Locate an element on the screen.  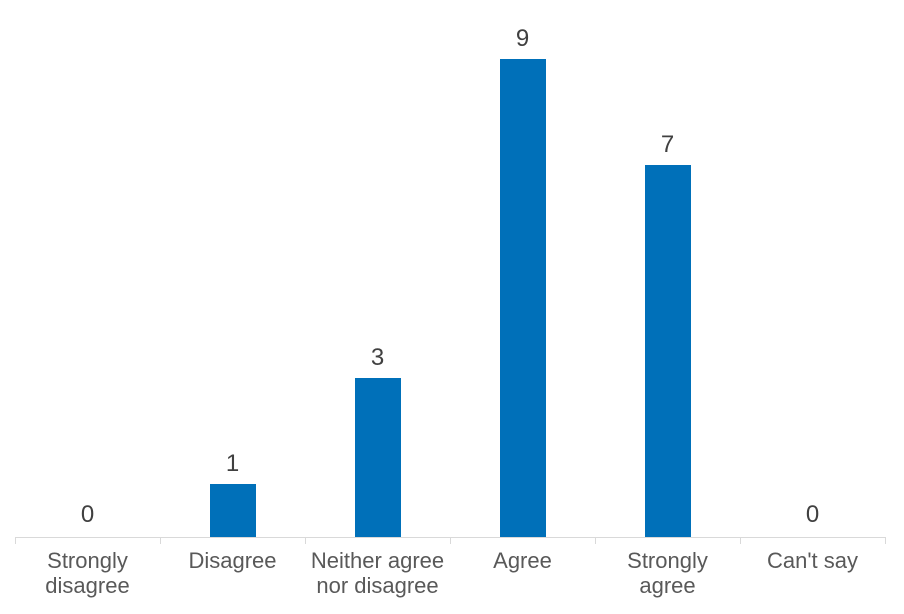
x-axis-line is located at coordinates (450, 540).